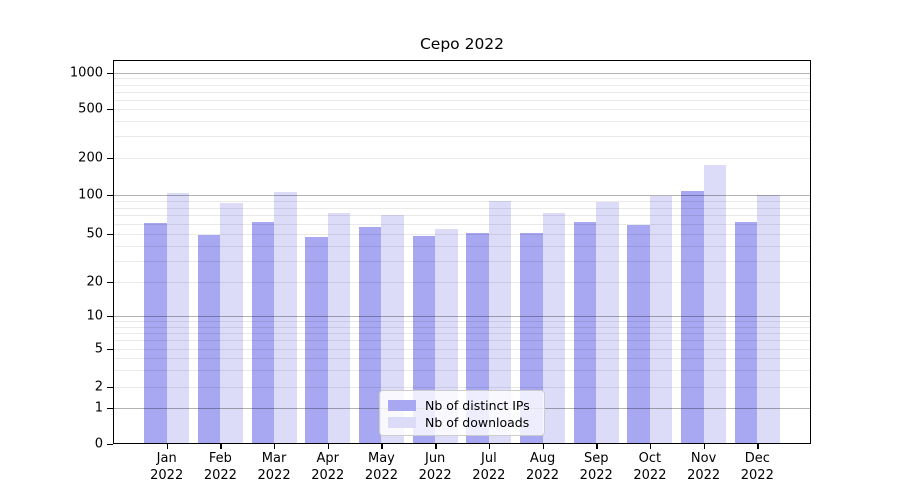  Describe the element at coordinates (436, 446) in the screenshot. I see `x-tick-jun` at that location.